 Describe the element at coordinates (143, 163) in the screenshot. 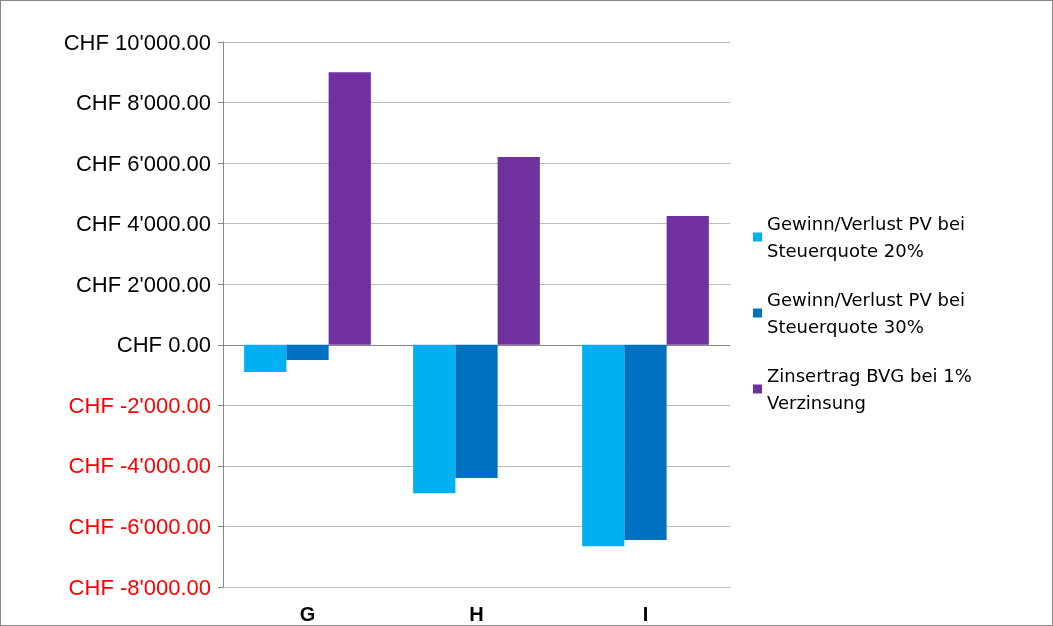

I see `y-tick-label: CHF 6'000.00` at that location.